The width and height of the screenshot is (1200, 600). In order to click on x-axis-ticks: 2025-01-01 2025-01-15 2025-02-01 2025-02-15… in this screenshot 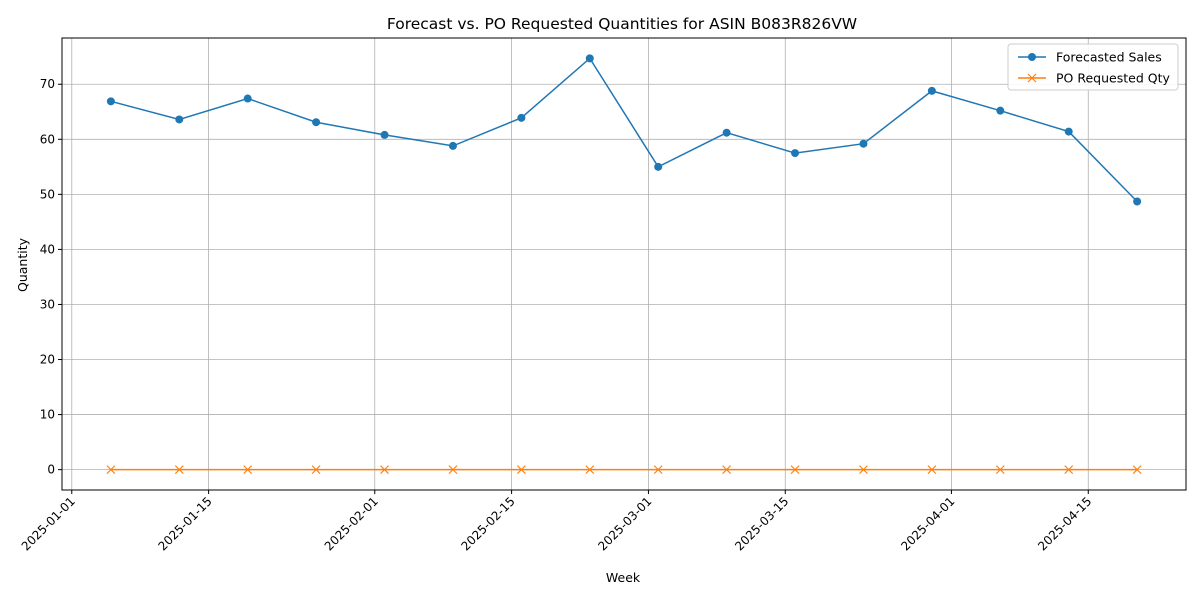, I will do `click(556, 521)`.